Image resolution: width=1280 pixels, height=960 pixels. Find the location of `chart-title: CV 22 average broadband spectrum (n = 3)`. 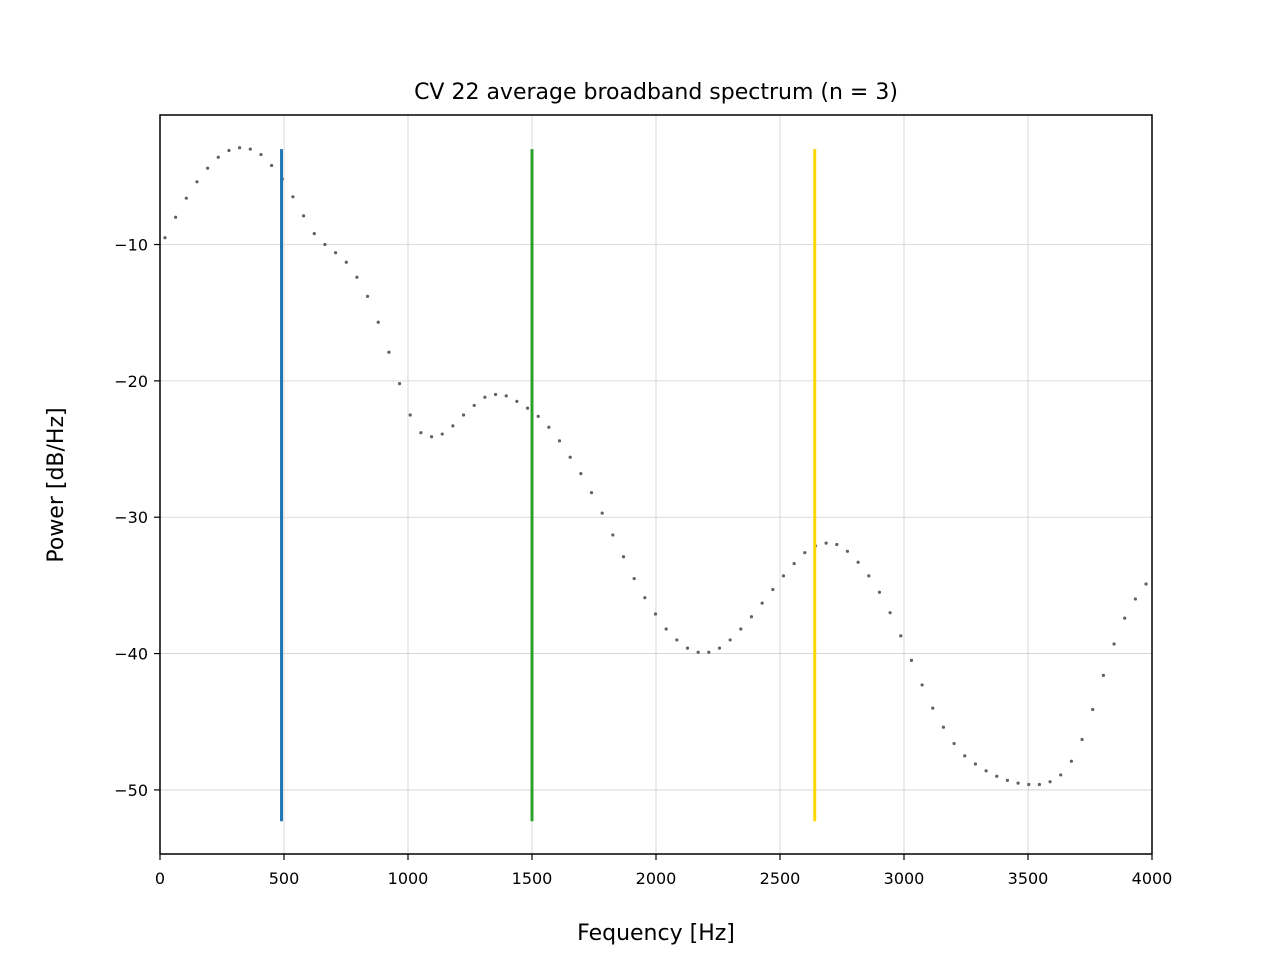

chart-title: CV 22 average broadband spectrum (n = 3) is located at coordinates (656, 92).